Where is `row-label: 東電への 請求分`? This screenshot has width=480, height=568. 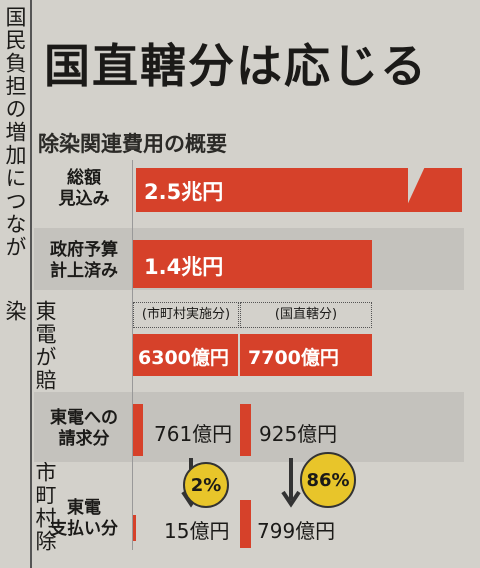 row-label: 東電への 請求分 is located at coordinates (84, 429).